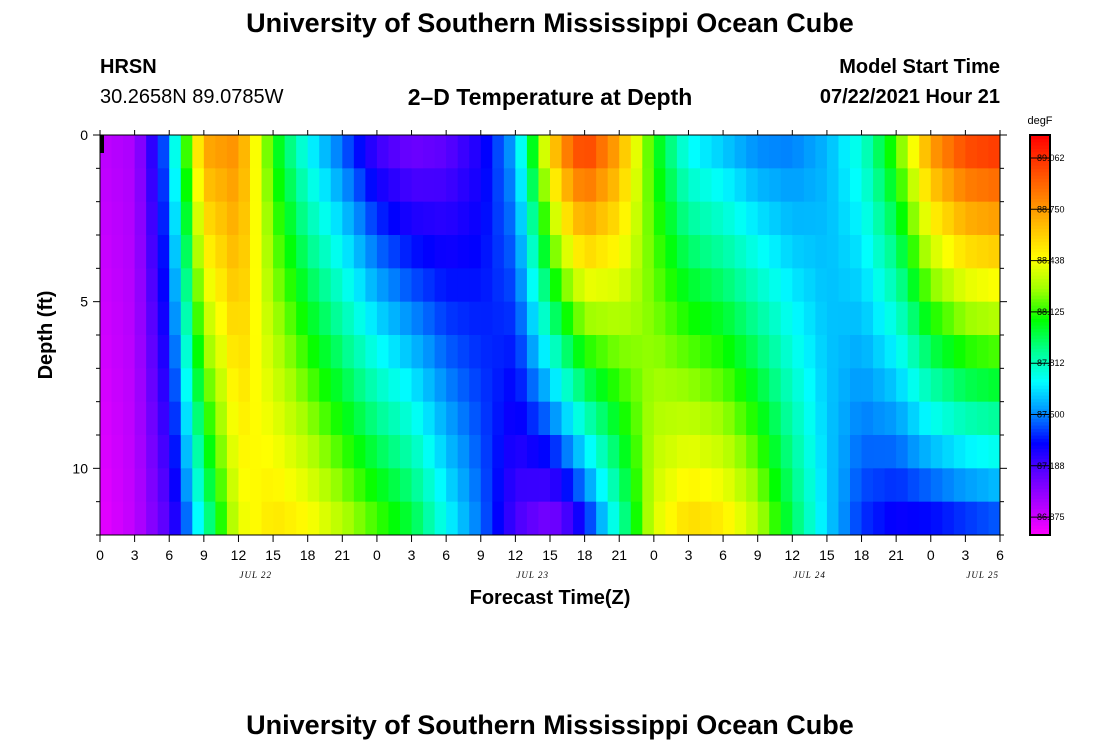 Image resolution: width=1100 pixels, height=750 pixels. I want to click on colorbar-label: 88.125, so click(1051, 312).